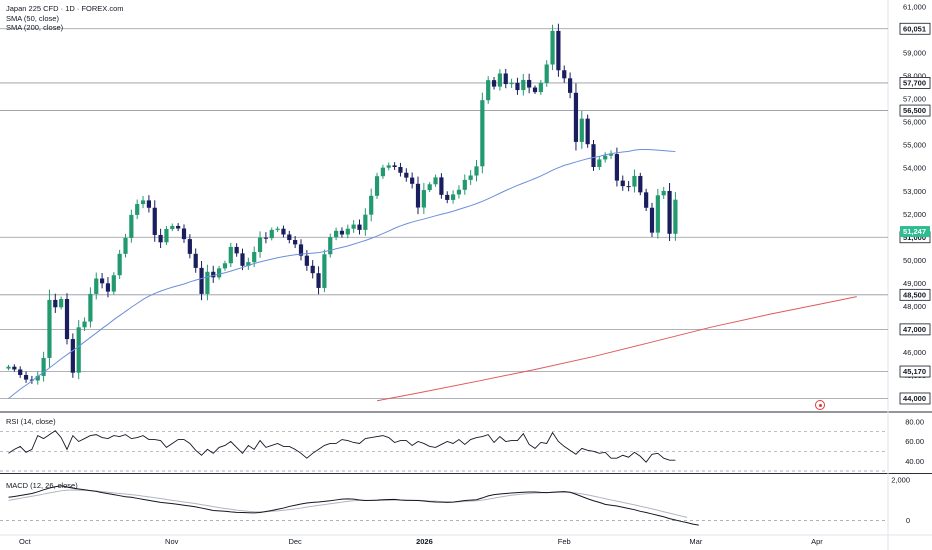 This screenshot has width=932, height=550. I want to click on level-label: 44,000, so click(914, 398).